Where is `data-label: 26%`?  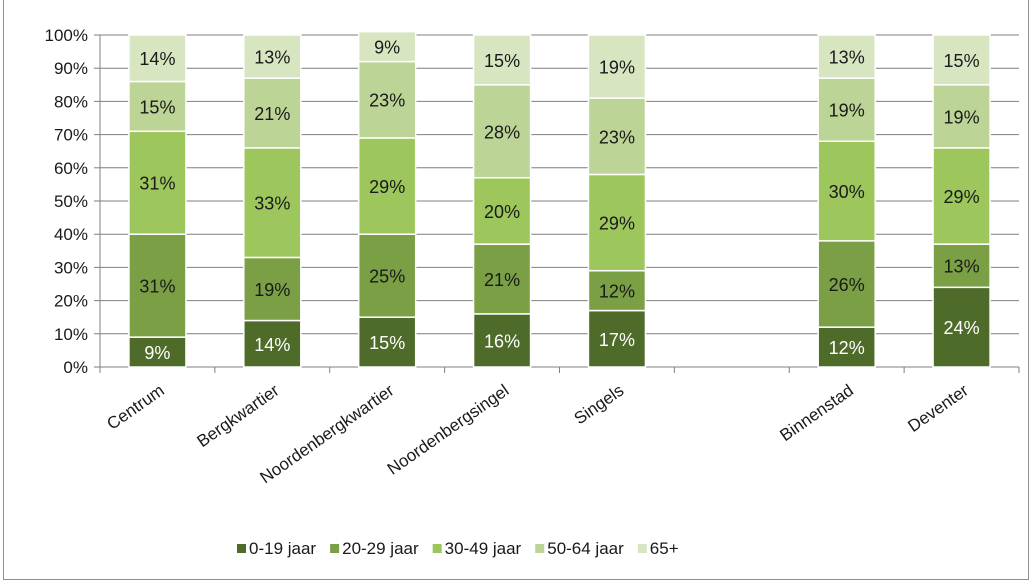 data-label: 26% is located at coordinates (847, 285).